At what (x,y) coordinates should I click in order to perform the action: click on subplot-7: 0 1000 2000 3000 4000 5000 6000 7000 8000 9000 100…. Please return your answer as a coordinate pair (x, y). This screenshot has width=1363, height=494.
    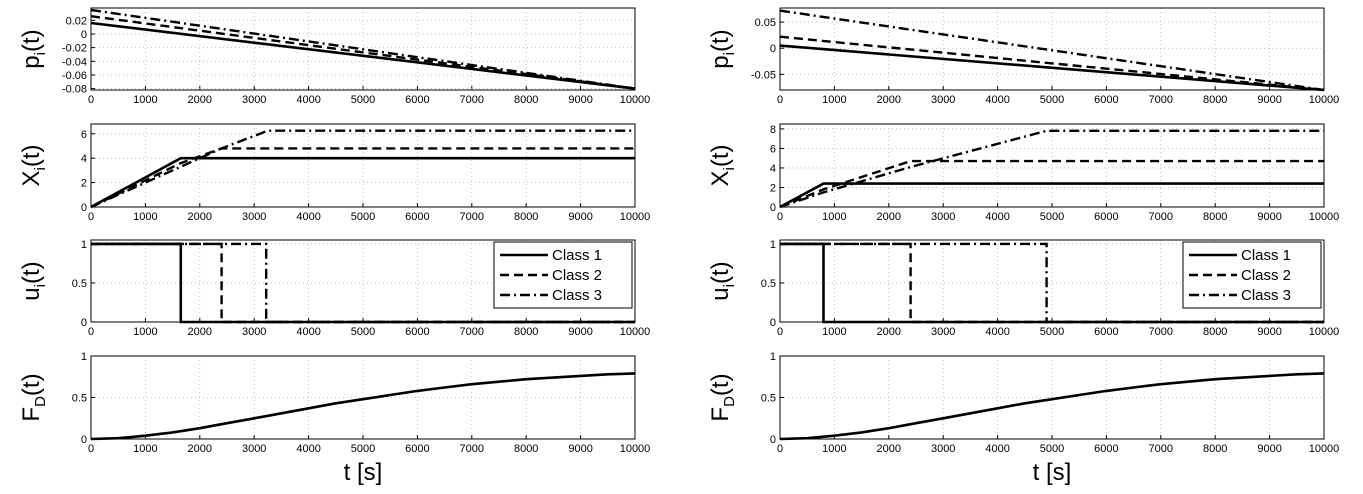
    Looking at the image, I should click on (1023, 288).